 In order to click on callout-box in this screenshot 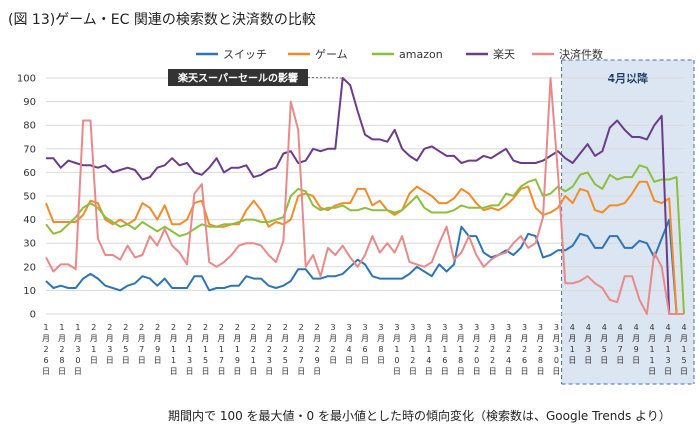, I will do `click(238, 77)`.